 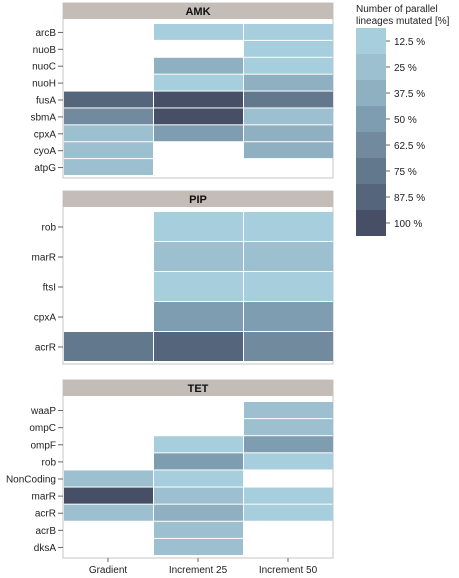 I want to click on legend-title: lineages mutated [%], so click(x=403, y=21).